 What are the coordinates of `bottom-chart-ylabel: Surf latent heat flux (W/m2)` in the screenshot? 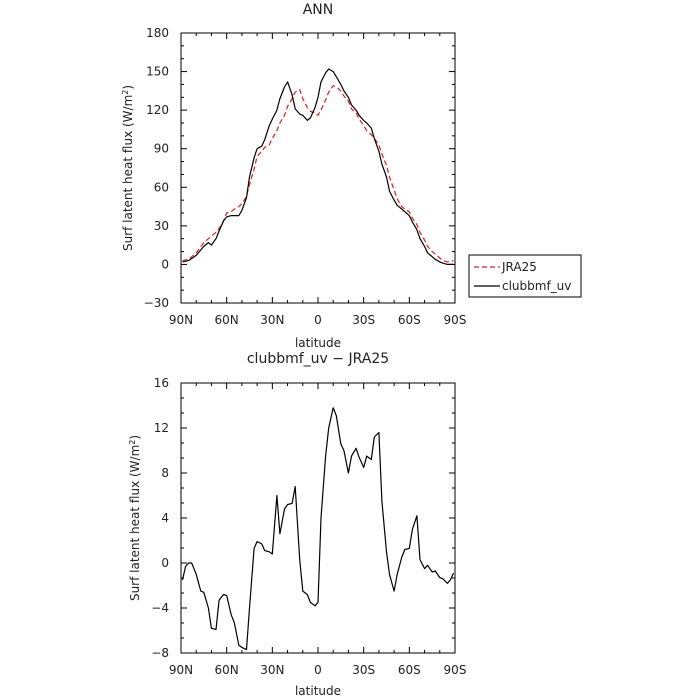 It's located at (135, 518).